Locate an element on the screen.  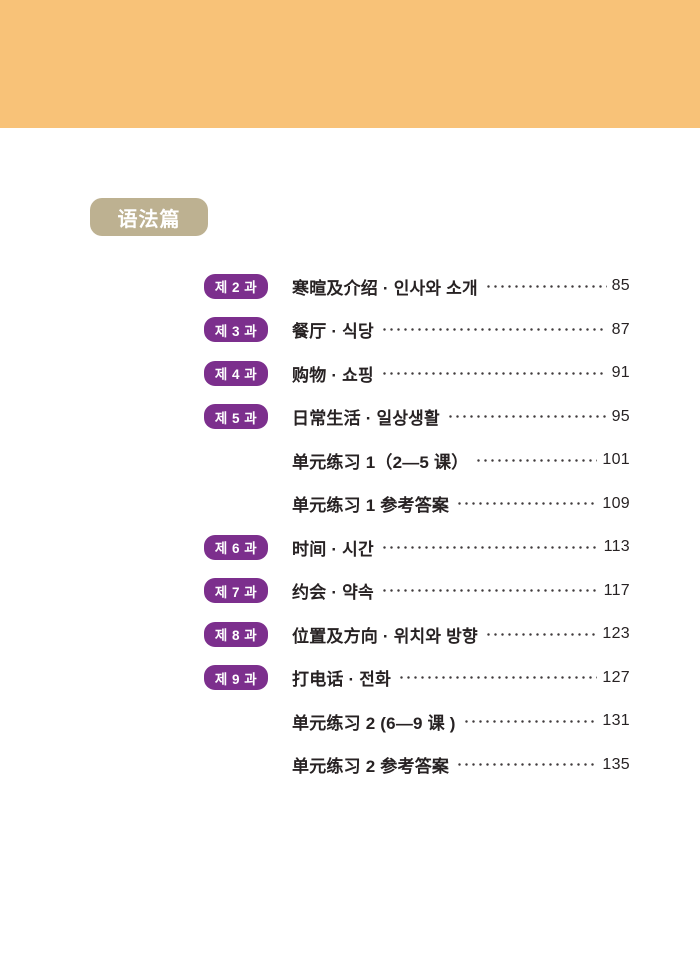
toc-page-number: 87 is located at coordinates (620, 329).